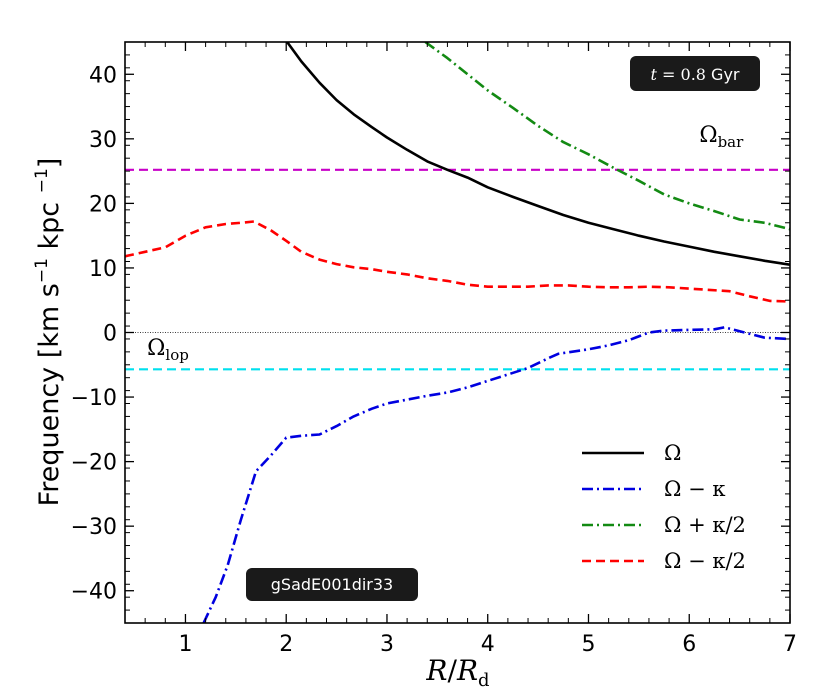 Image resolution: width=830 pixels, height=692 pixels. What do you see at coordinates (689, 644) in the screenshot?
I see `x-tick-label: 6` at bounding box center [689, 644].